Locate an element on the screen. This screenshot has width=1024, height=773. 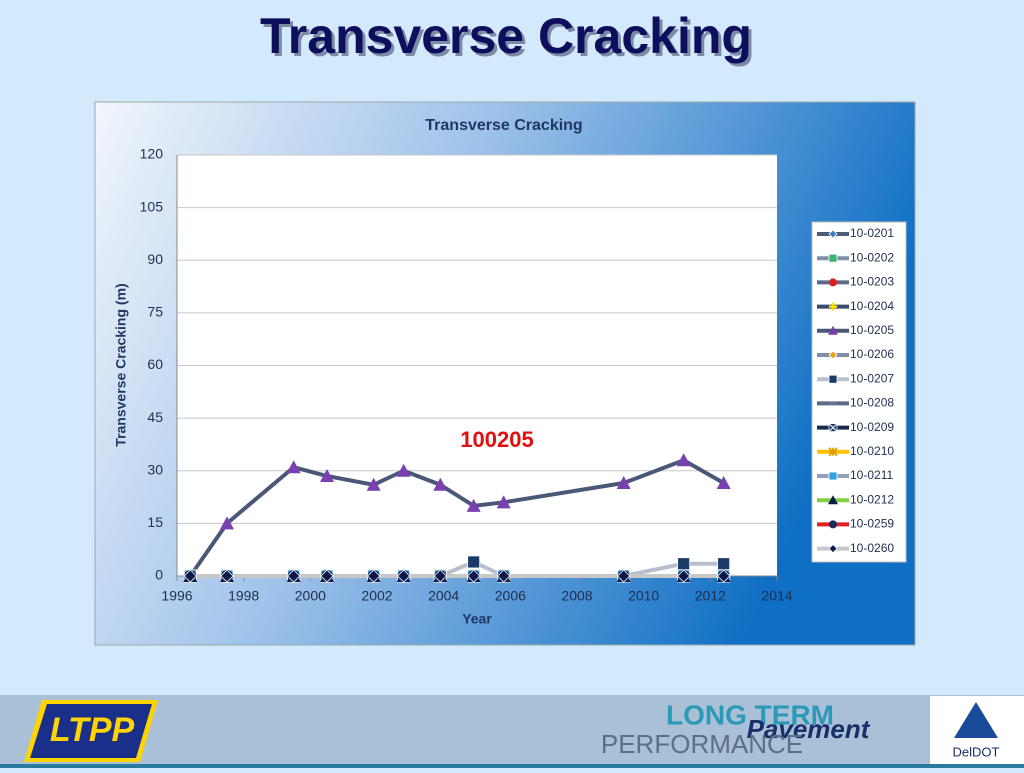
legend-label: 10-0206 is located at coordinates (872, 354).